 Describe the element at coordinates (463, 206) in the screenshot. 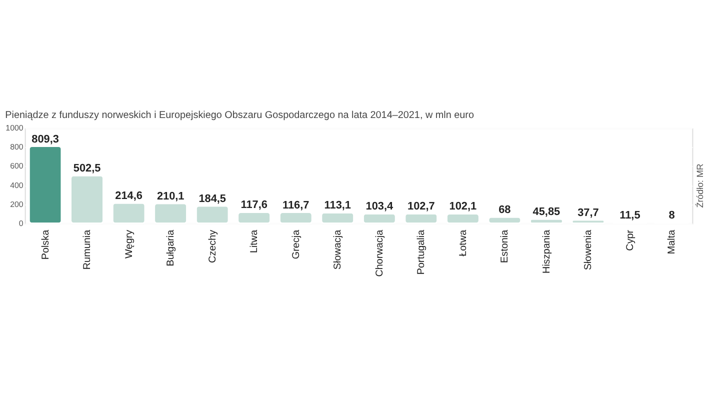

I see `data-label: 102,1` at that location.